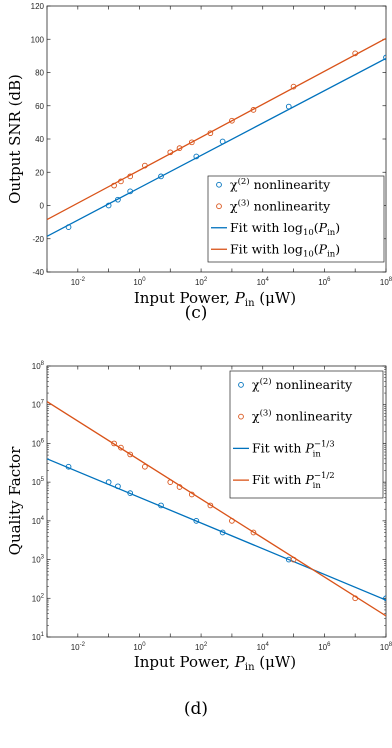 This screenshot has height=748, width=392. What do you see at coordinates (38, 6) in the screenshot?
I see `y-tick-label: 120` at bounding box center [38, 6].